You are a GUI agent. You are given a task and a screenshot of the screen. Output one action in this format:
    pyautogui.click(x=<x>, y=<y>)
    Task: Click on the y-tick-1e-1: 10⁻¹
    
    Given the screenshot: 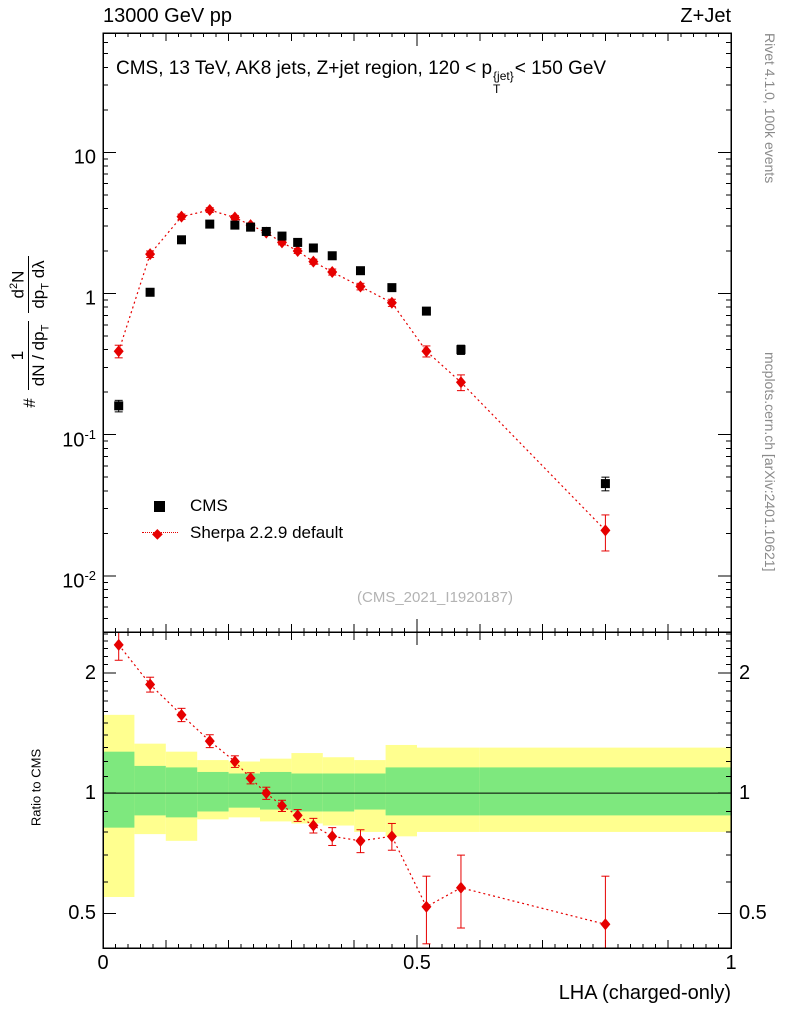 What is the action you would take?
    pyautogui.click(x=79, y=439)
    